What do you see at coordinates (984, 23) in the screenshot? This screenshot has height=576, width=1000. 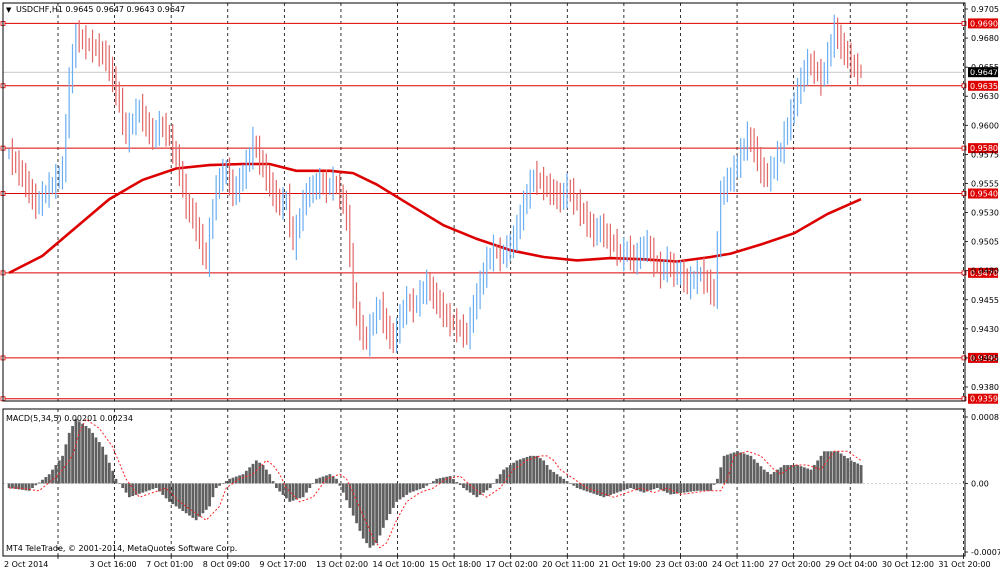 I see `level-price-label: 0.9690` at bounding box center [984, 23].